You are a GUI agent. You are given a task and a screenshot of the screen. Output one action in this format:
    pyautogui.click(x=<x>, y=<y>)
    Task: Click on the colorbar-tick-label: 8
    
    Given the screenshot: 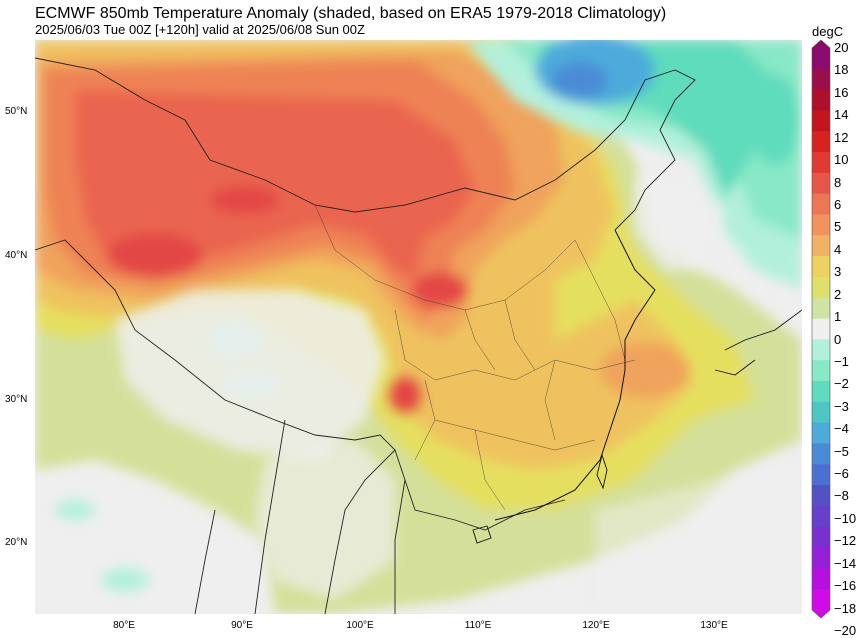 What is the action you would take?
    pyautogui.click(x=838, y=182)
    